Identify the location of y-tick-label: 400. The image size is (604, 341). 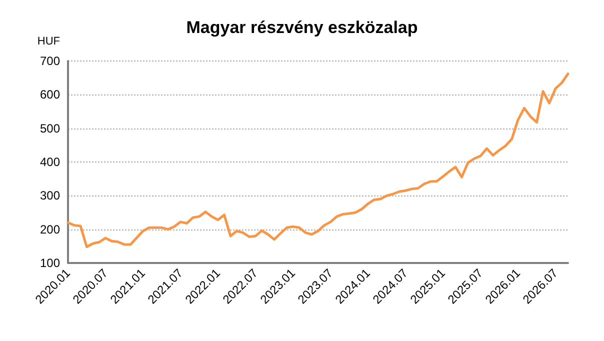
(50, 162).